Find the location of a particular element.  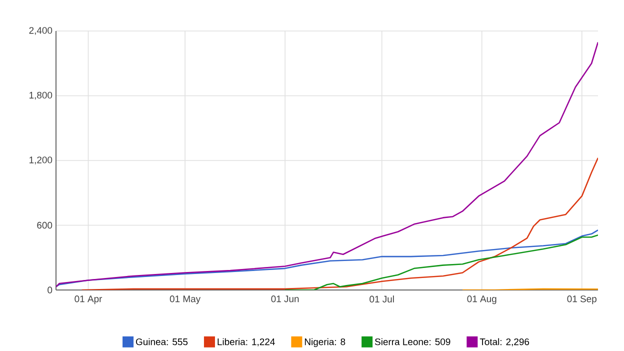

y-tick-label: 600 is located at coordinates (44, 225).